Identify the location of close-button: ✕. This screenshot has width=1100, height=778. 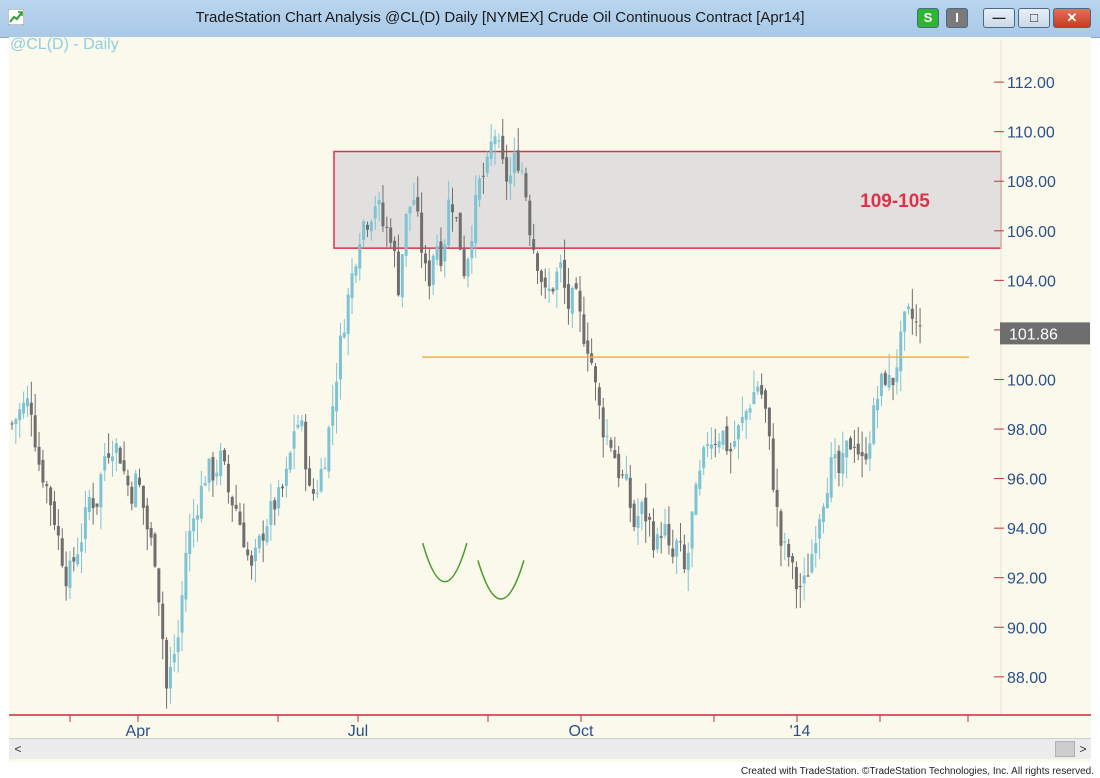
(1072, 18).